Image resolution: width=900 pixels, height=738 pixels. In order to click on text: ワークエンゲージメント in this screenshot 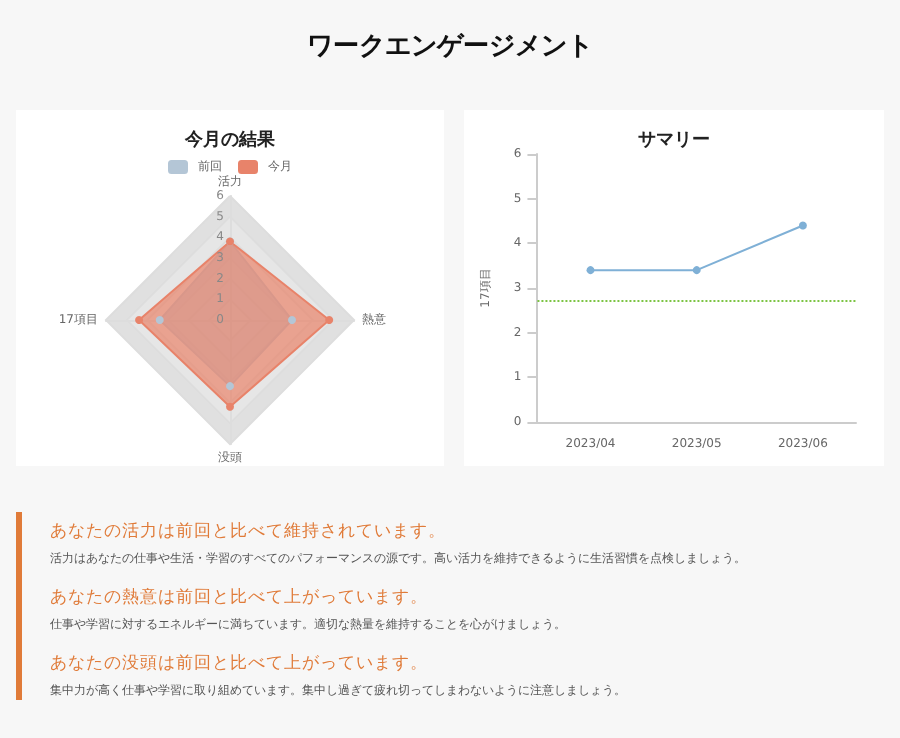, I will do `click(450, 47)`.